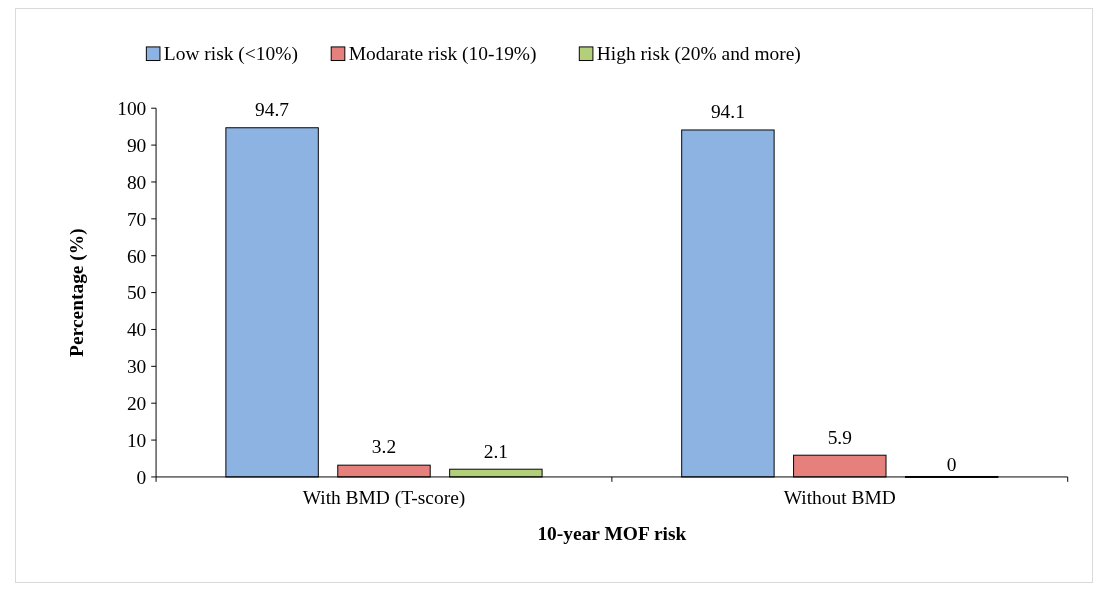 Image resolution: width=1108 pixels, height=591 pixels. What do you see at coordinates (136, 330) in the screenshot?
I see `y-tick-label: 40` at bounding box center [136, 330].